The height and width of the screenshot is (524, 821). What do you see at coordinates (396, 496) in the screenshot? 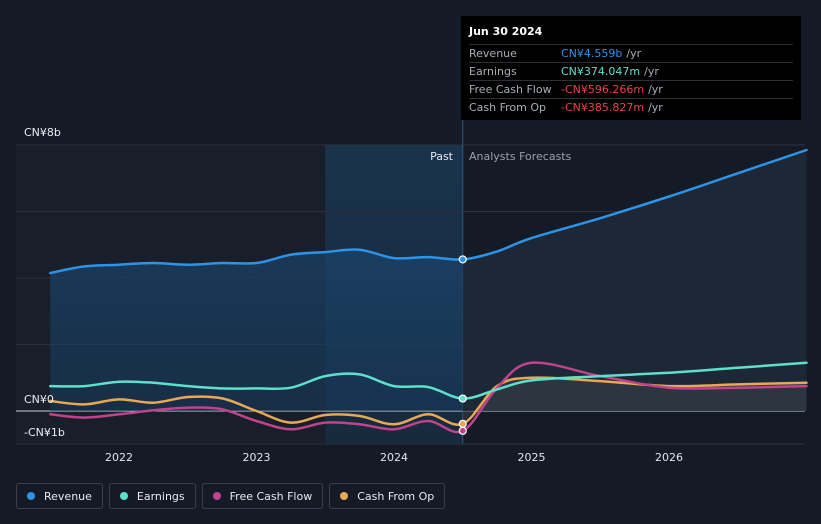
I see `legend-label: Cash From Op` at bounding box center [396, 496].